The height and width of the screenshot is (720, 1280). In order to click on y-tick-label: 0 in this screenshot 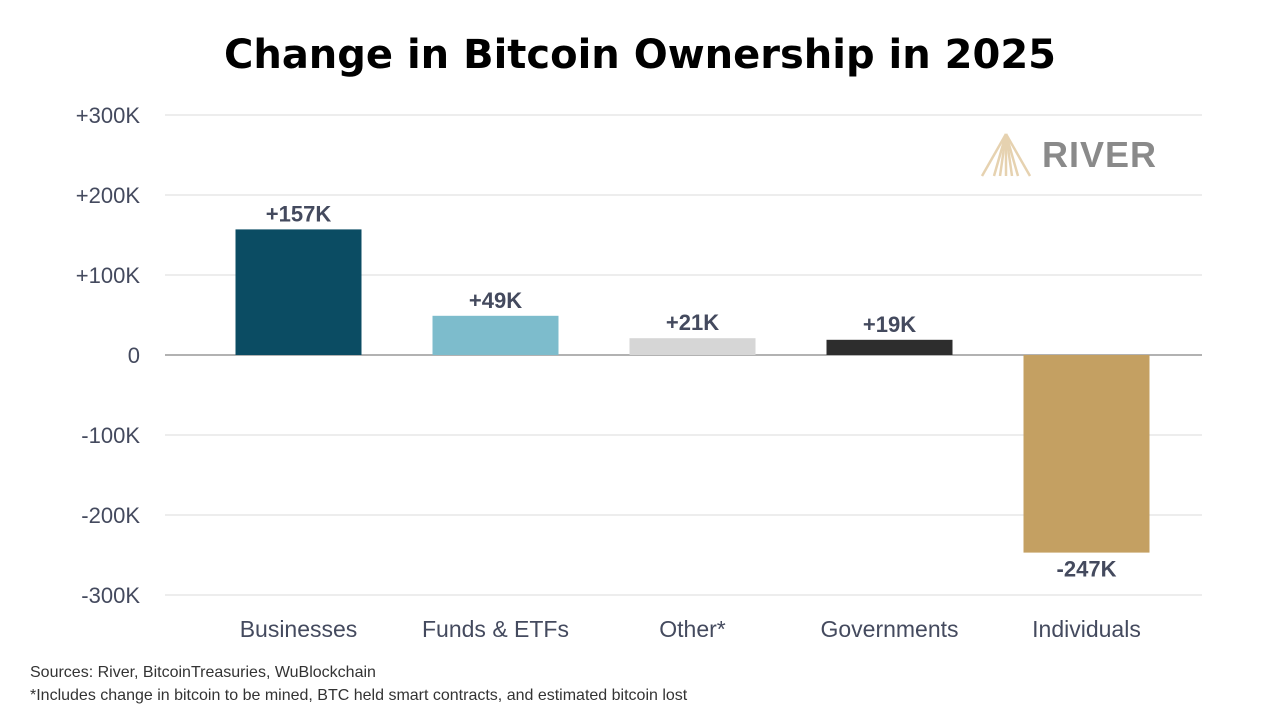, I will do `click(134, 355)`.